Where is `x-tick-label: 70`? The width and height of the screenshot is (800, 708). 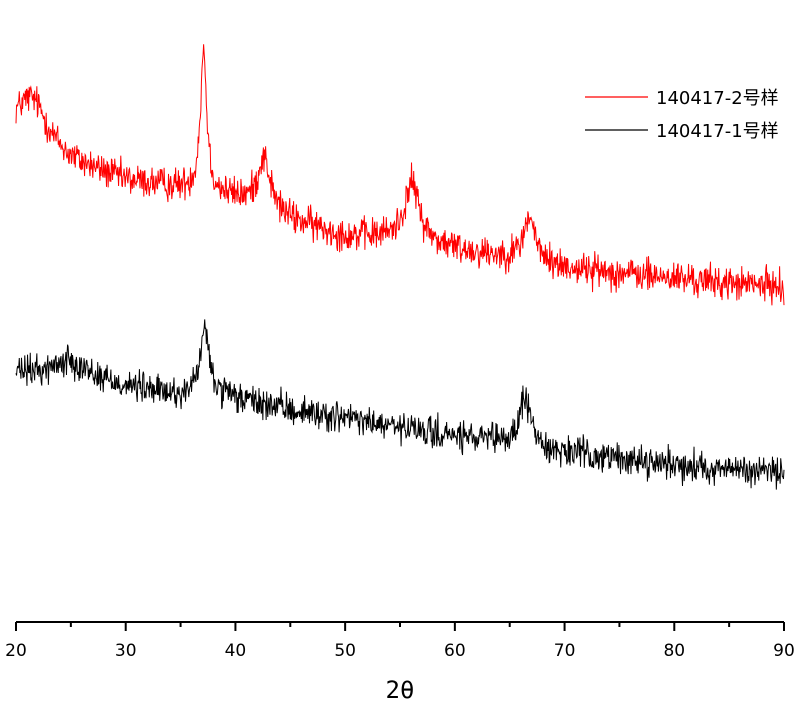
x-tick-label: 70 is located at coordinates (565, 651).